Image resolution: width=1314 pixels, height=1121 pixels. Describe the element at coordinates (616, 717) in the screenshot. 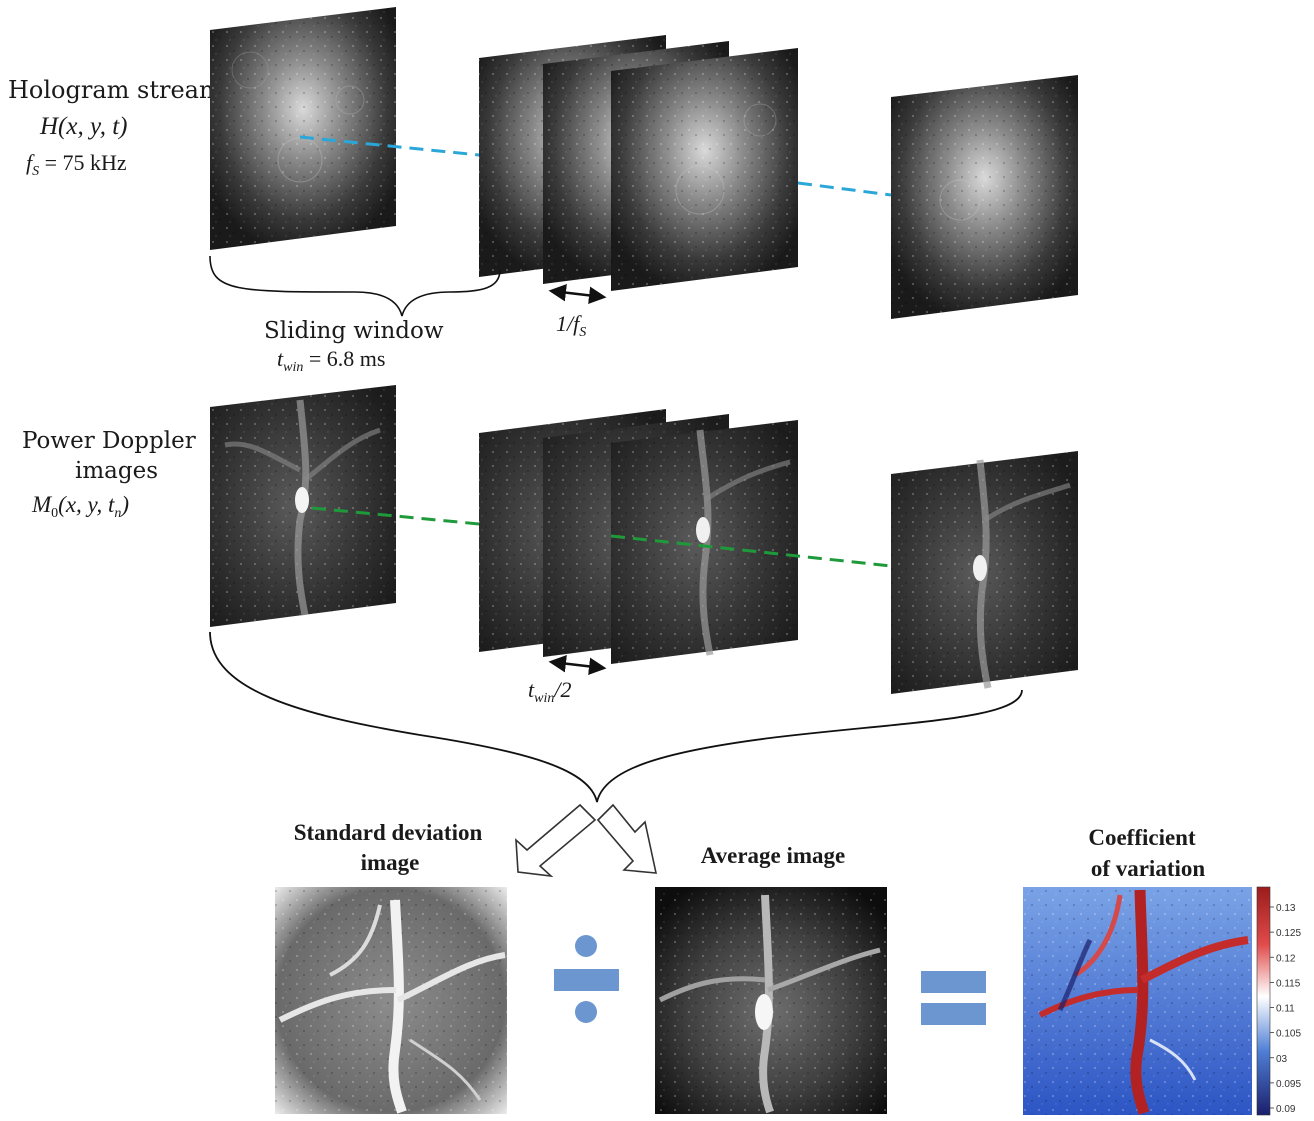

I see `doppler-group-brace` at that location.